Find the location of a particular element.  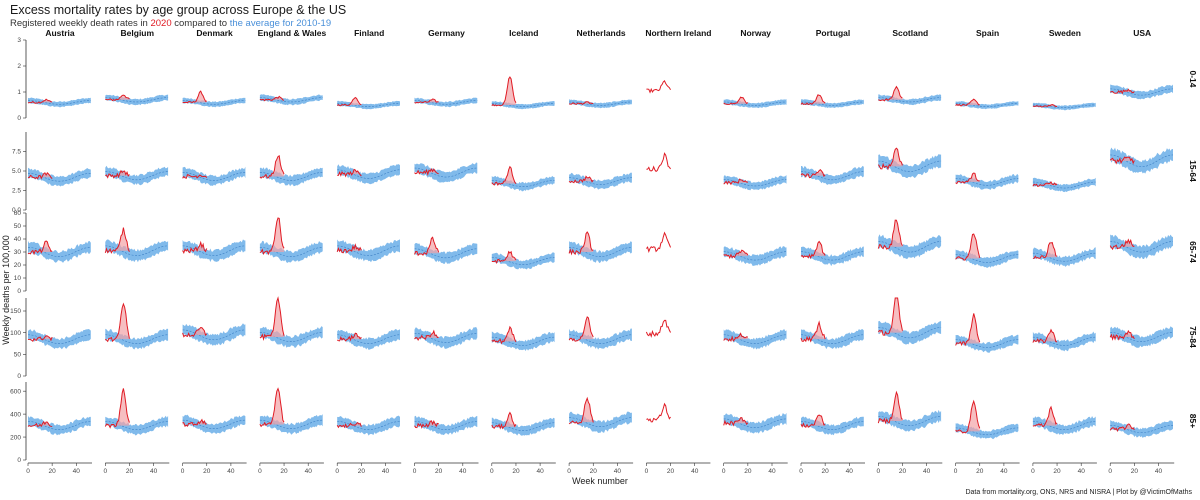

column-label-belgium: Belgium is located at coordinates (138, 33).